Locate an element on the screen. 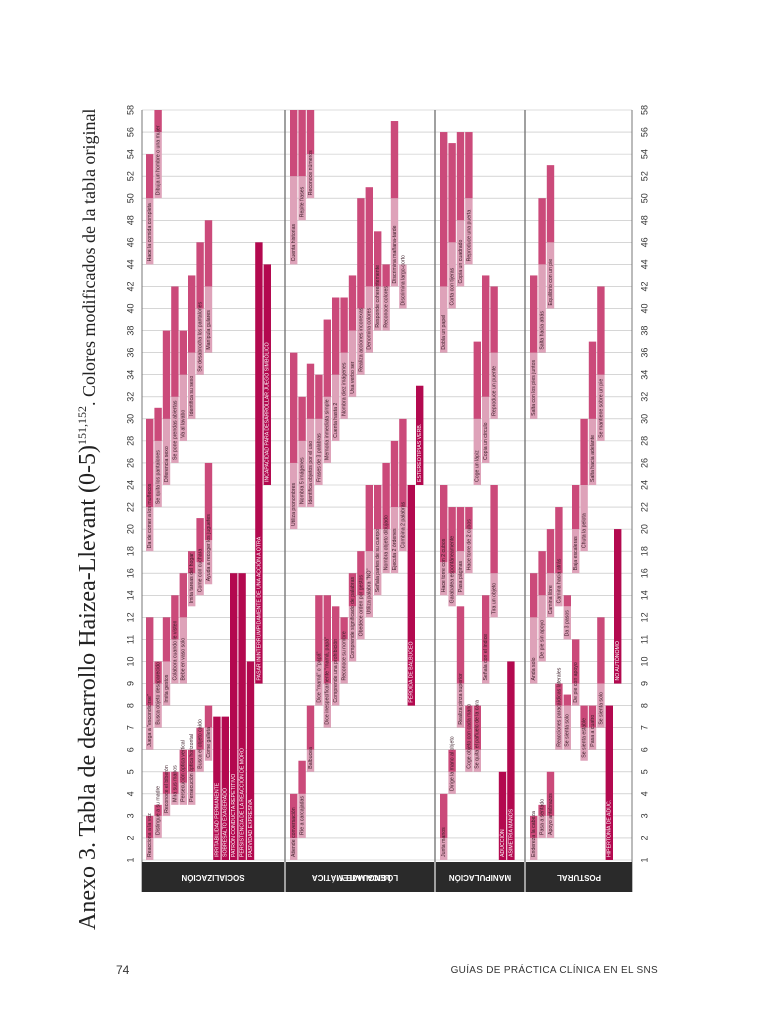  milestone-label: Da de comer a los muñecos is located at coordinates (150, 515).